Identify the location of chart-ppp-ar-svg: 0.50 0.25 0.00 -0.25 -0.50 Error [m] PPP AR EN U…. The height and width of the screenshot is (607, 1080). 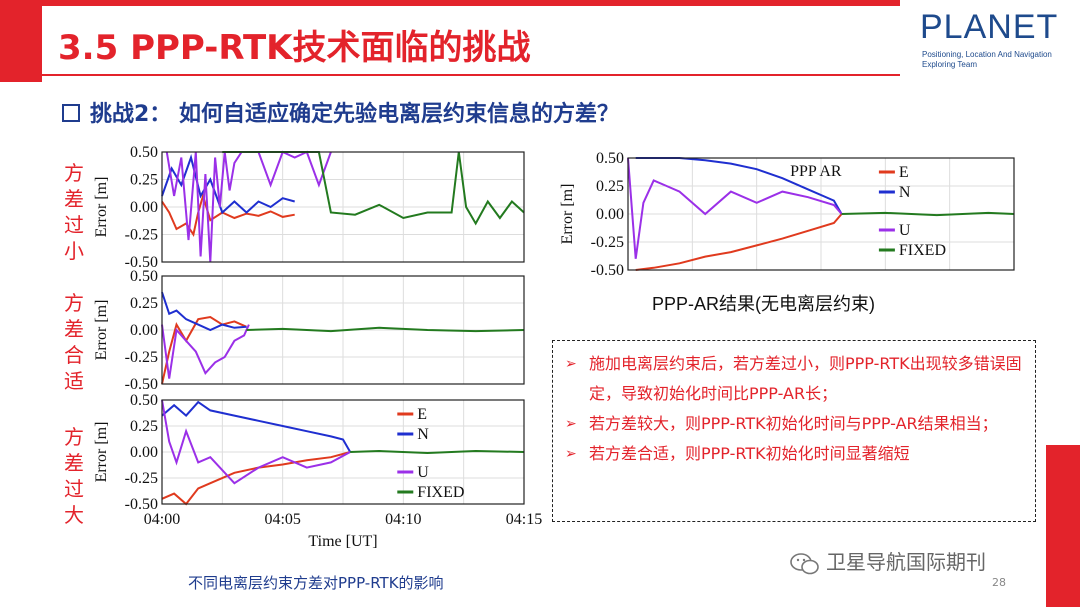
(787, 214).